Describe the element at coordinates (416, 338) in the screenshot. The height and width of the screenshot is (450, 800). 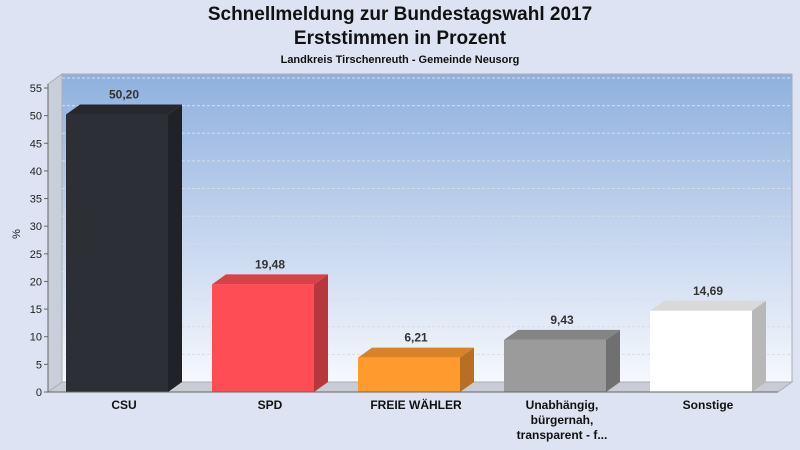
I see `bar-value-label: 6,21` at that location.